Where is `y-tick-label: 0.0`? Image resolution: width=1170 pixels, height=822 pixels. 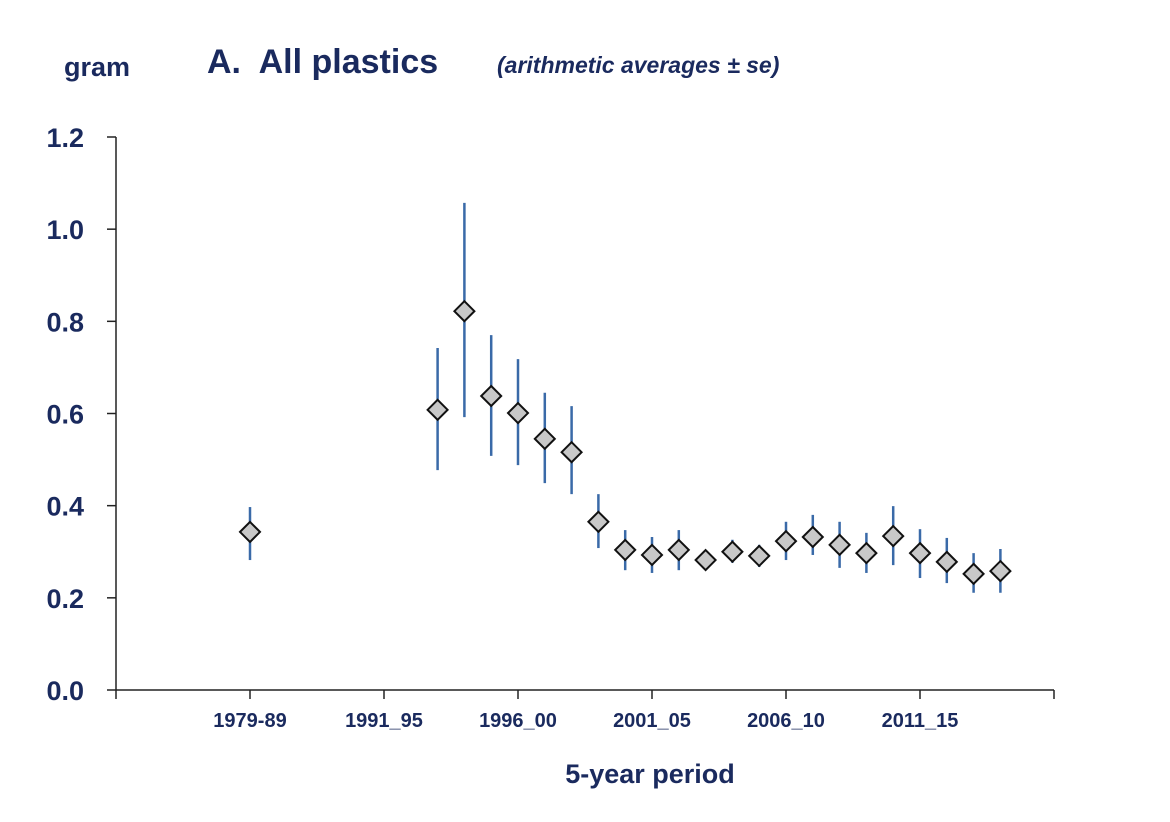
y-tick-label: 0.0 is located at coordinates (65, 691).